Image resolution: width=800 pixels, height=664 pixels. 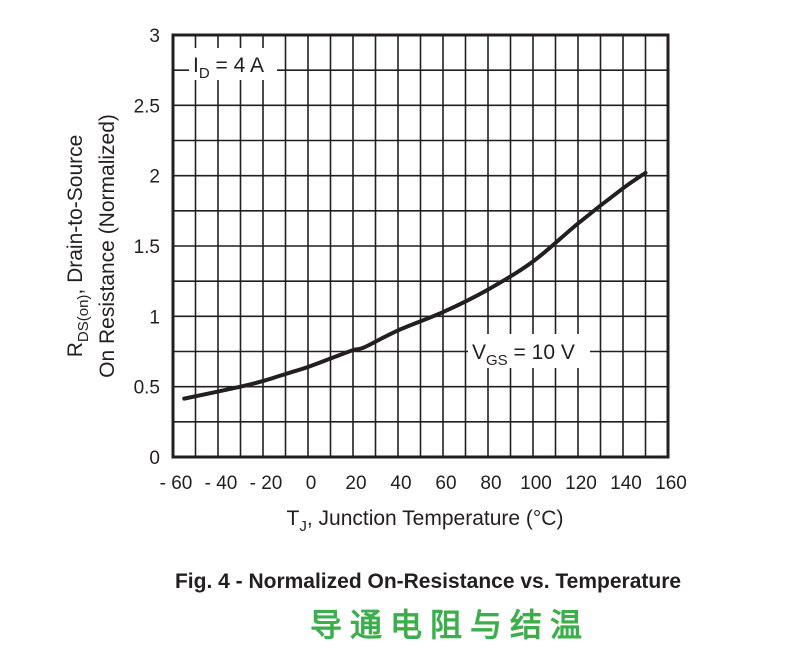 What do you see at coordinates (147, 388) in the screenshot?
I see `y-tick-label: 0.5` at bounding box center [147, 388].